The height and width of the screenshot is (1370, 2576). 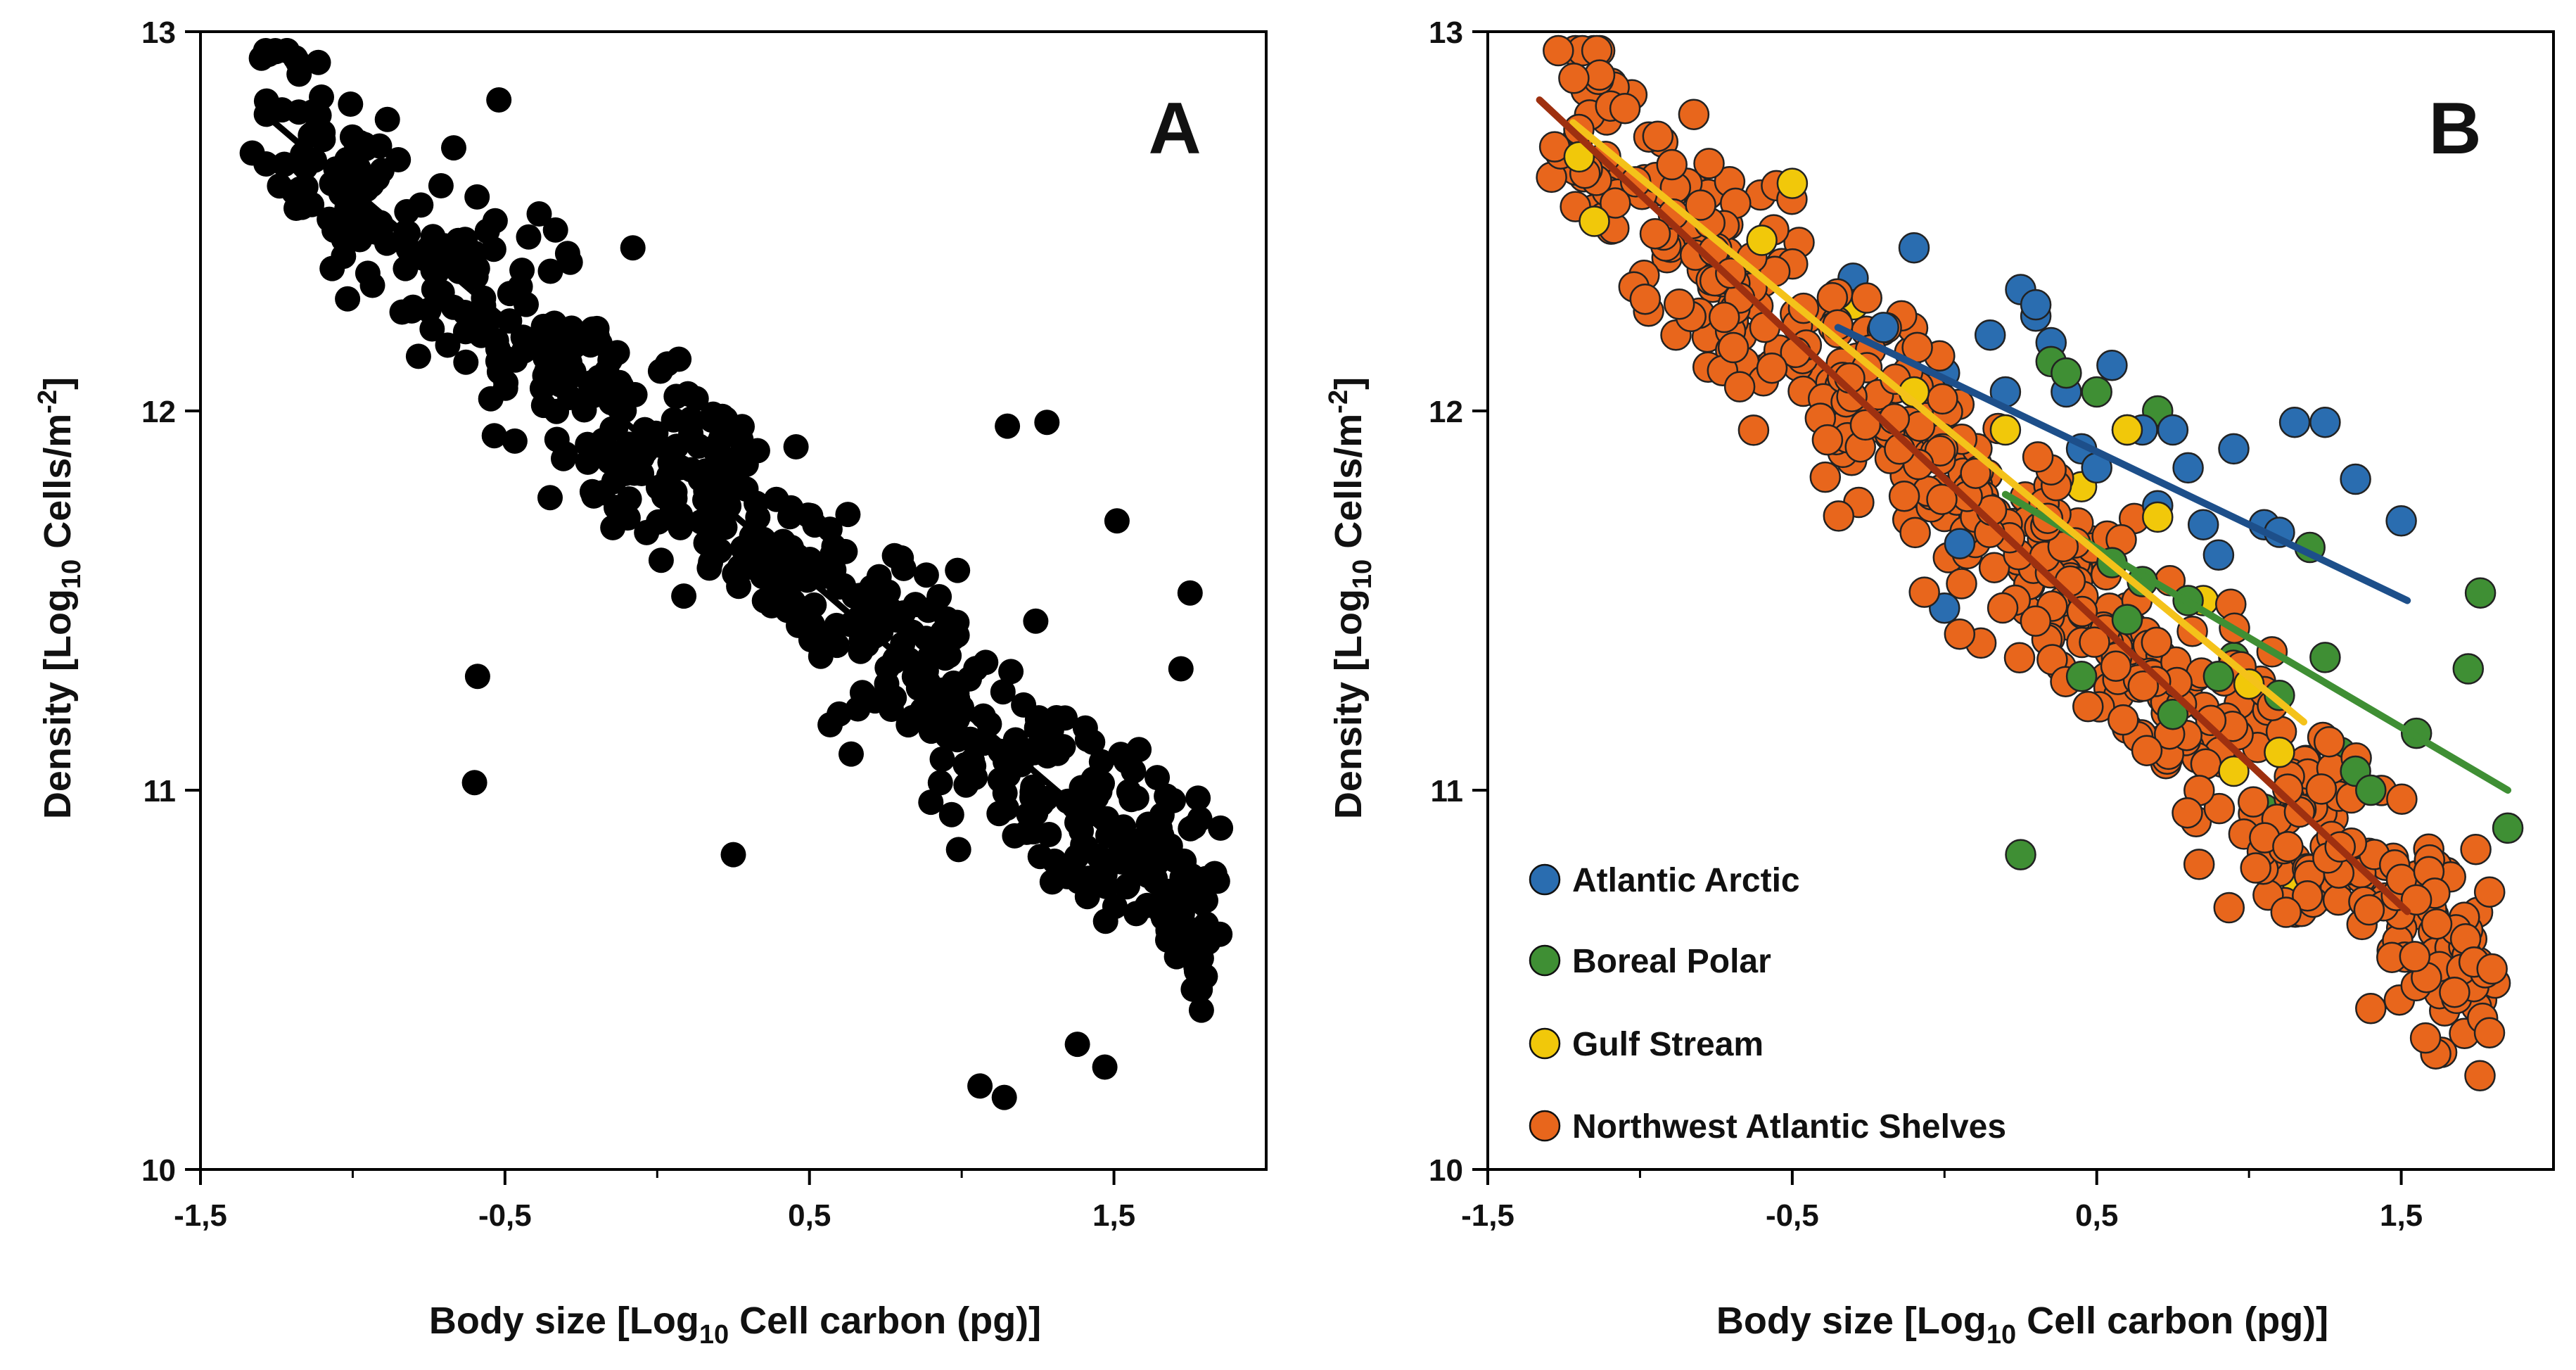 What do you see at coordinates (1671, 961) in the screenshot?
I see `legend-label: Boreal Polar` at bounding box center [1671, 961].